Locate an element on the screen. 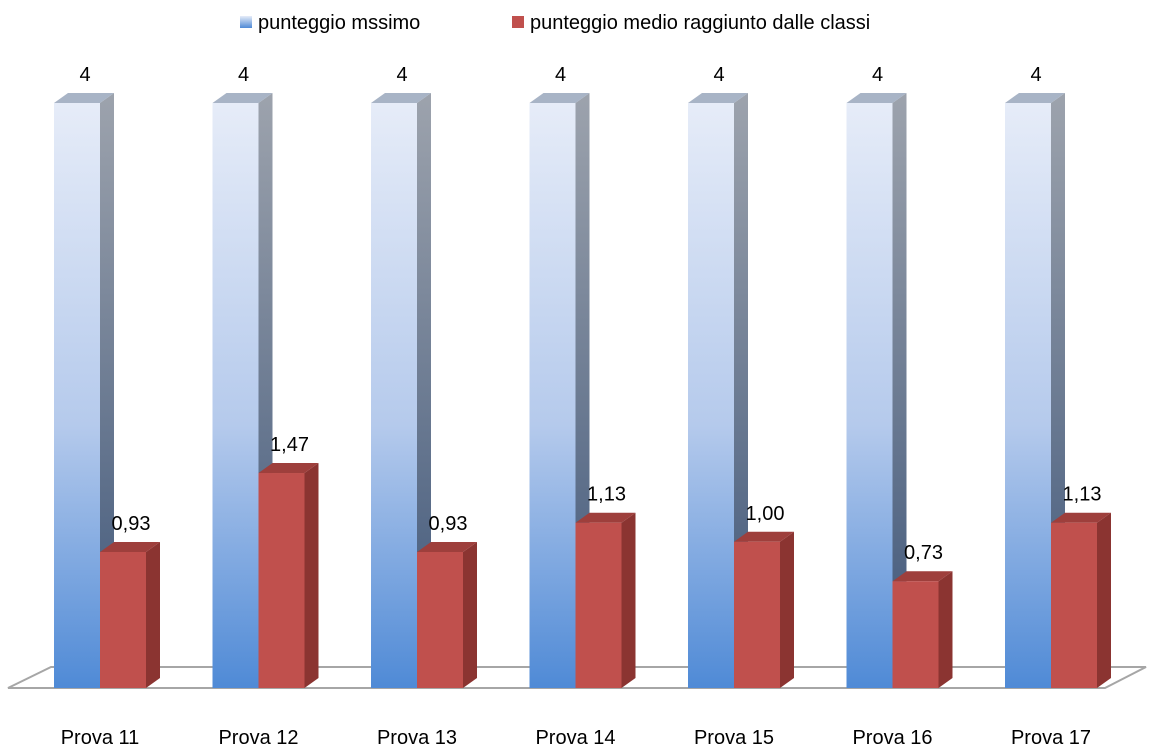 Image resolution: width=1151 pixels, height=751 pixels. category-label-1: Prova 11 is located at coordinates (100, 738).